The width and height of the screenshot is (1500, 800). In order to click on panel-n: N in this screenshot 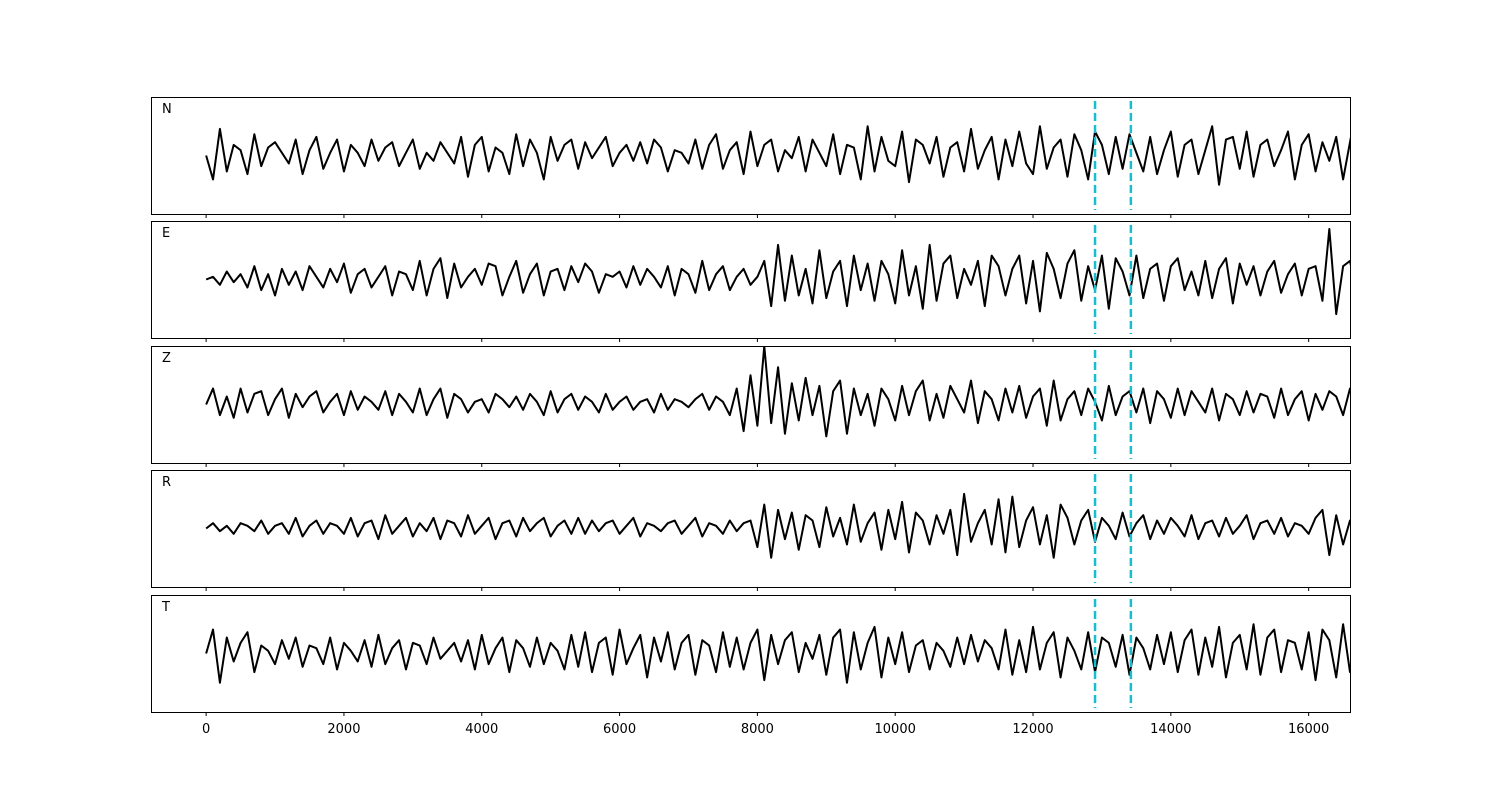, I will do `click(751, 157)`.